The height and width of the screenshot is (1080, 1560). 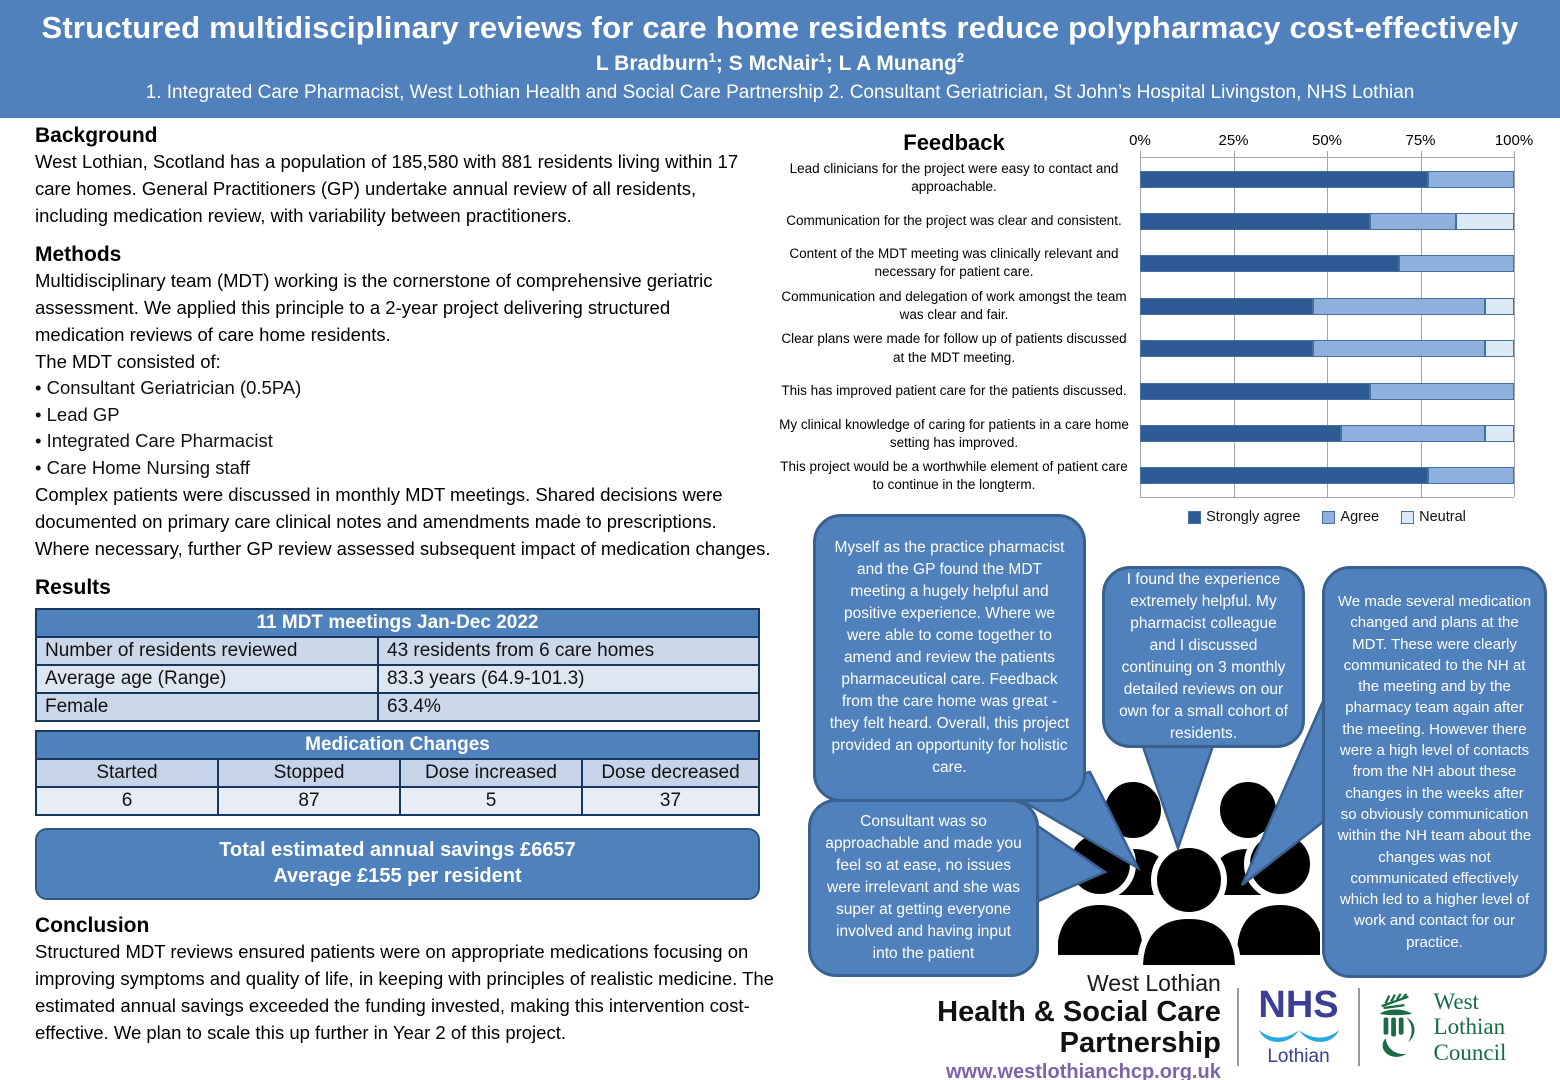 I want to click on legend-item: Agree, so click(x=1350, y=517).